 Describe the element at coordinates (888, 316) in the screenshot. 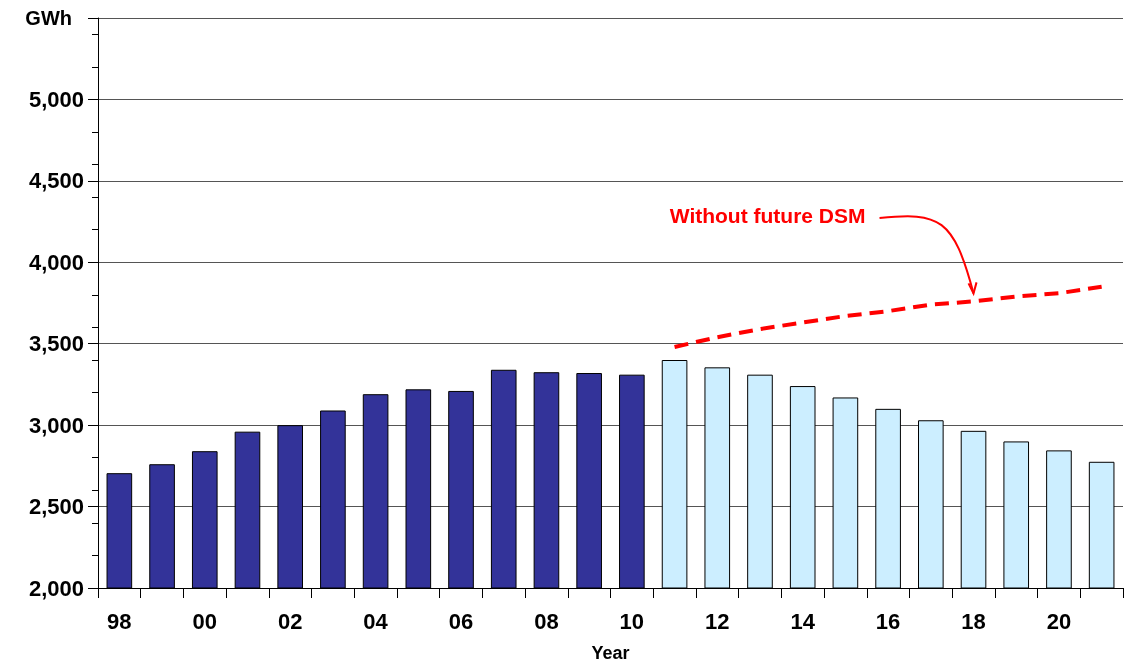

I see `line-series` at that location.